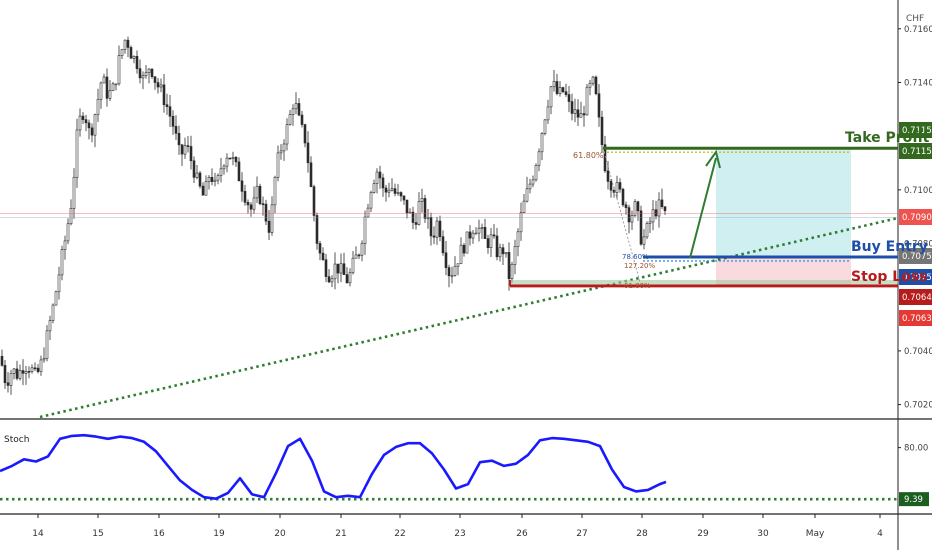 Image resolution: width=932 pixels, height=555 pixels. What do you see at coordinates (915, 19) in the screenshot?
I see `currency-label: CHF` at bounding box center [915, 19].